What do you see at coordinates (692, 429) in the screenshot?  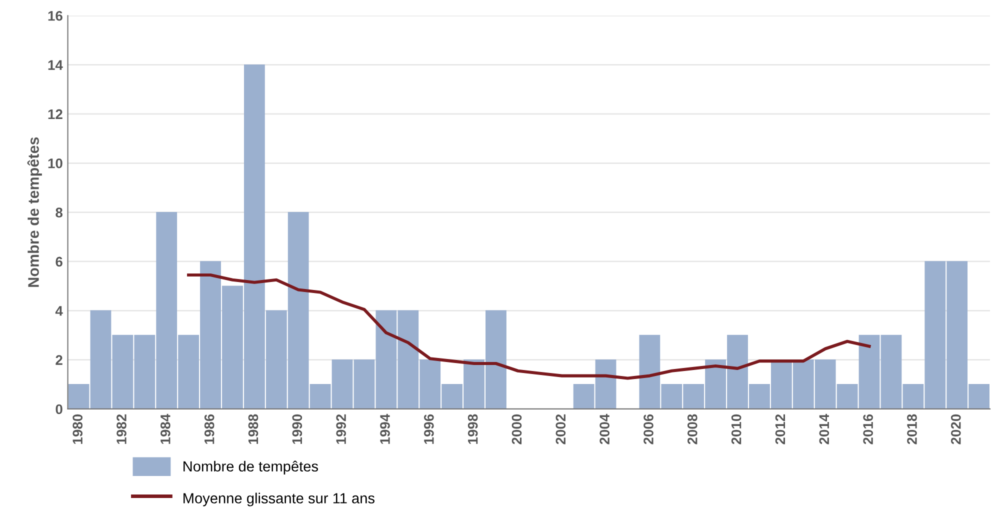 I see `x-tick-label: 2008` at bounding box center [692, 429].